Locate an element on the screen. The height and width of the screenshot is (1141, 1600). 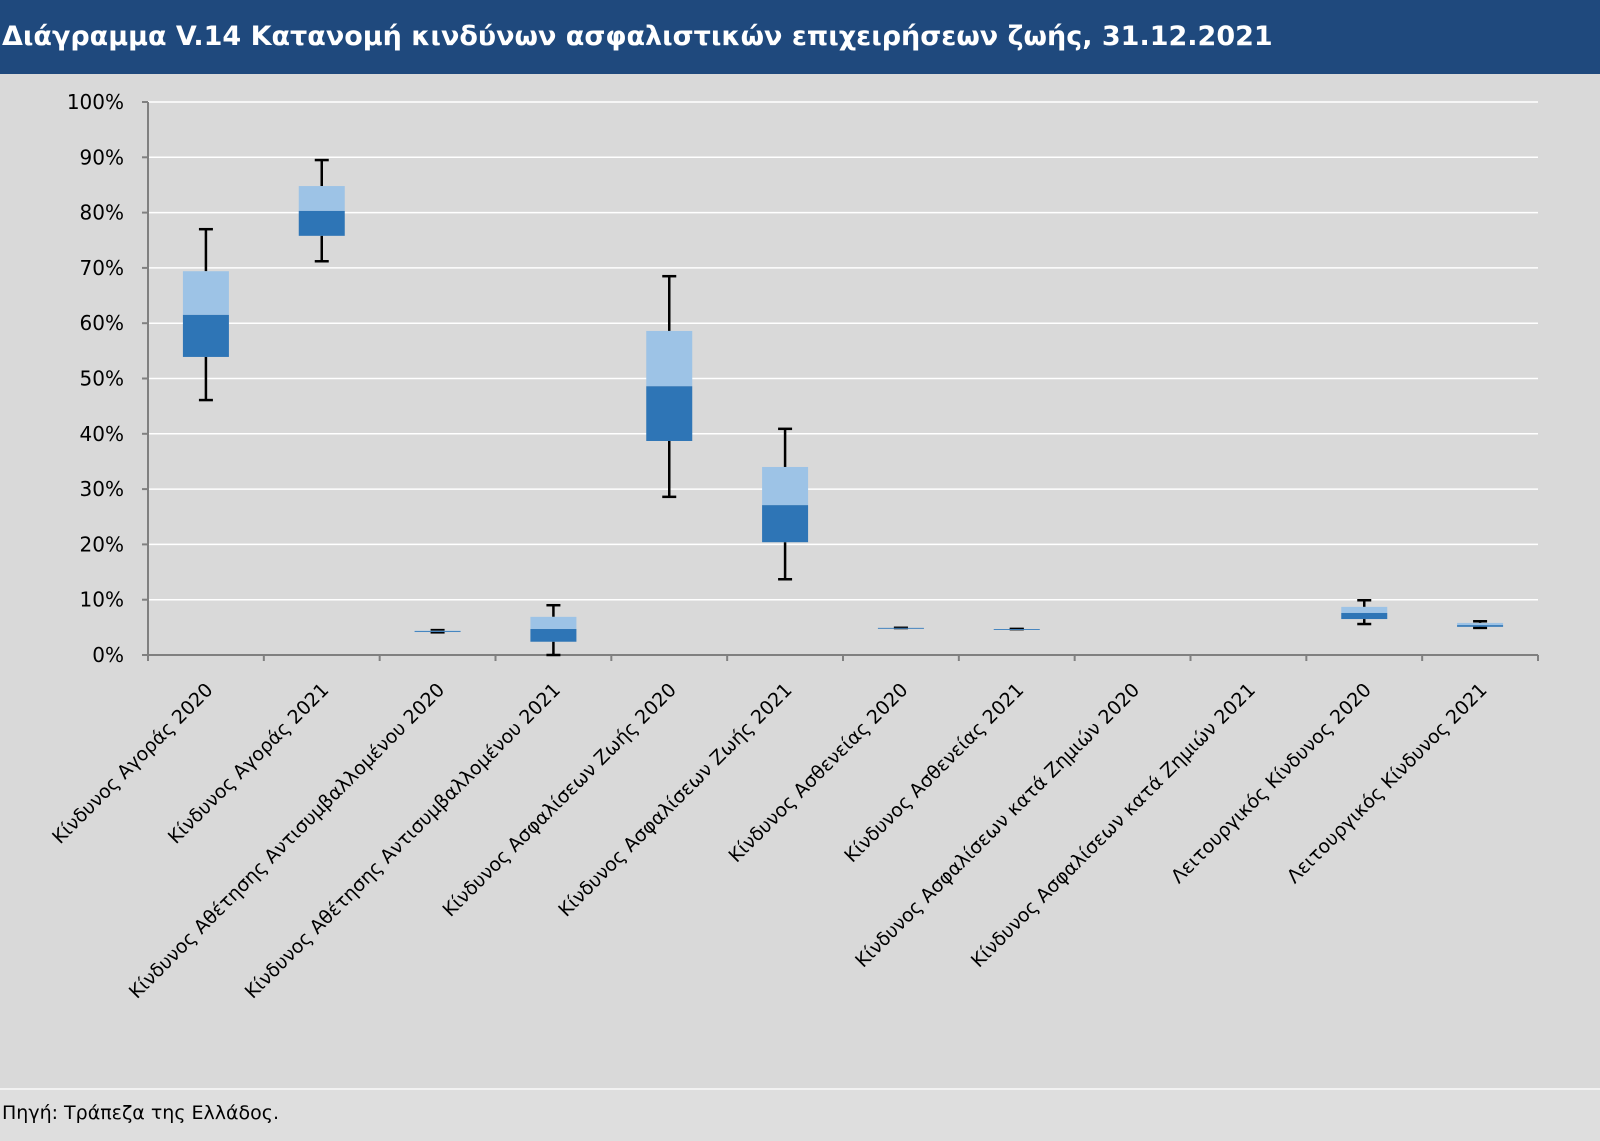
x-tick-label: Κίνδυνος Ασφαλίσεων Ζωής 2021 is located at coordinates (675, 800).